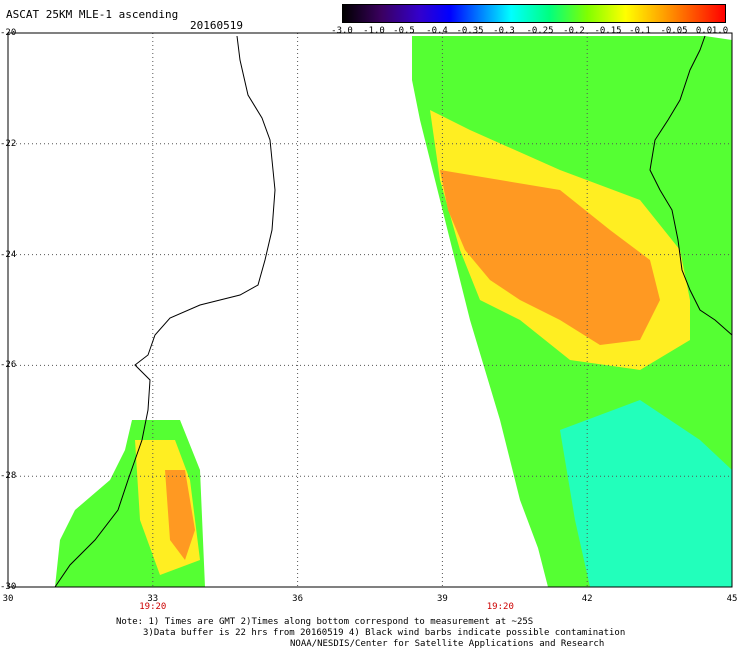  Describe the element at coordinates (8, 33) in the screenshot. I see `latitude-label: -20` at that location.